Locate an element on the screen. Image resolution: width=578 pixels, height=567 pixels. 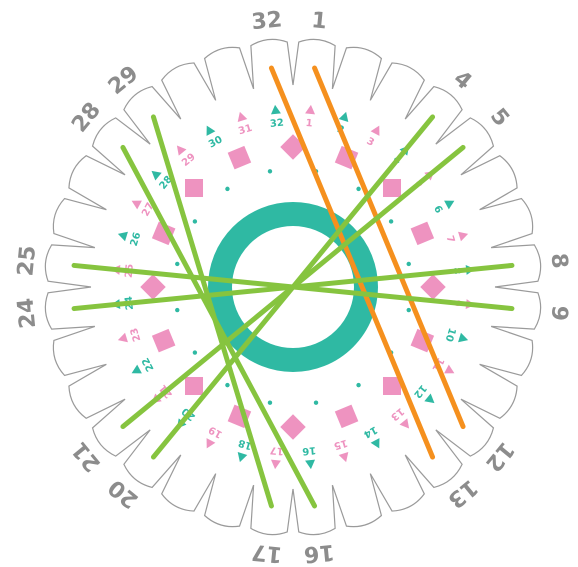
inner-slot-number: 10 is located at coordinates (450, 334).